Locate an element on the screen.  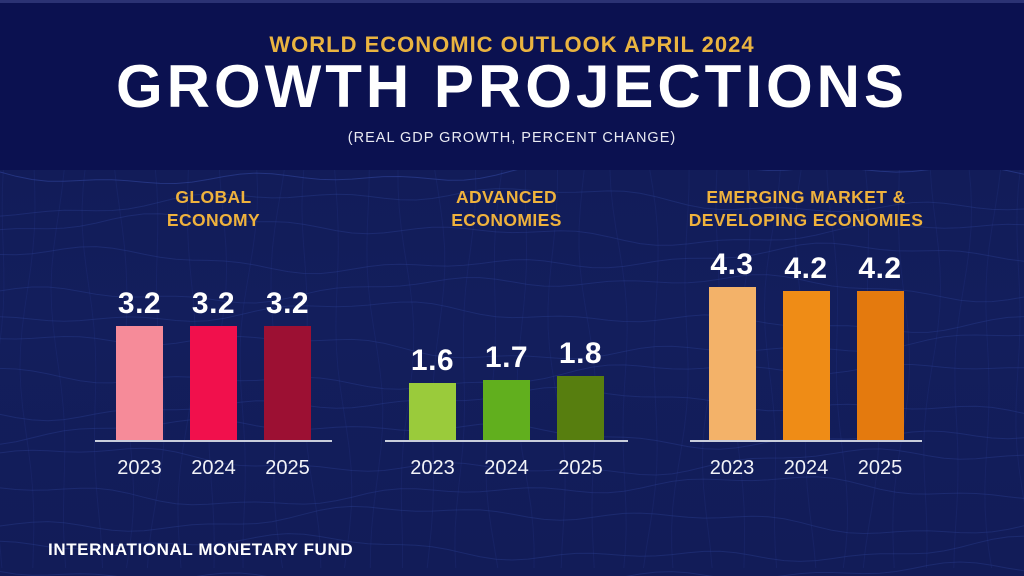
top-edge-strip is located at coordinates (512, 1).